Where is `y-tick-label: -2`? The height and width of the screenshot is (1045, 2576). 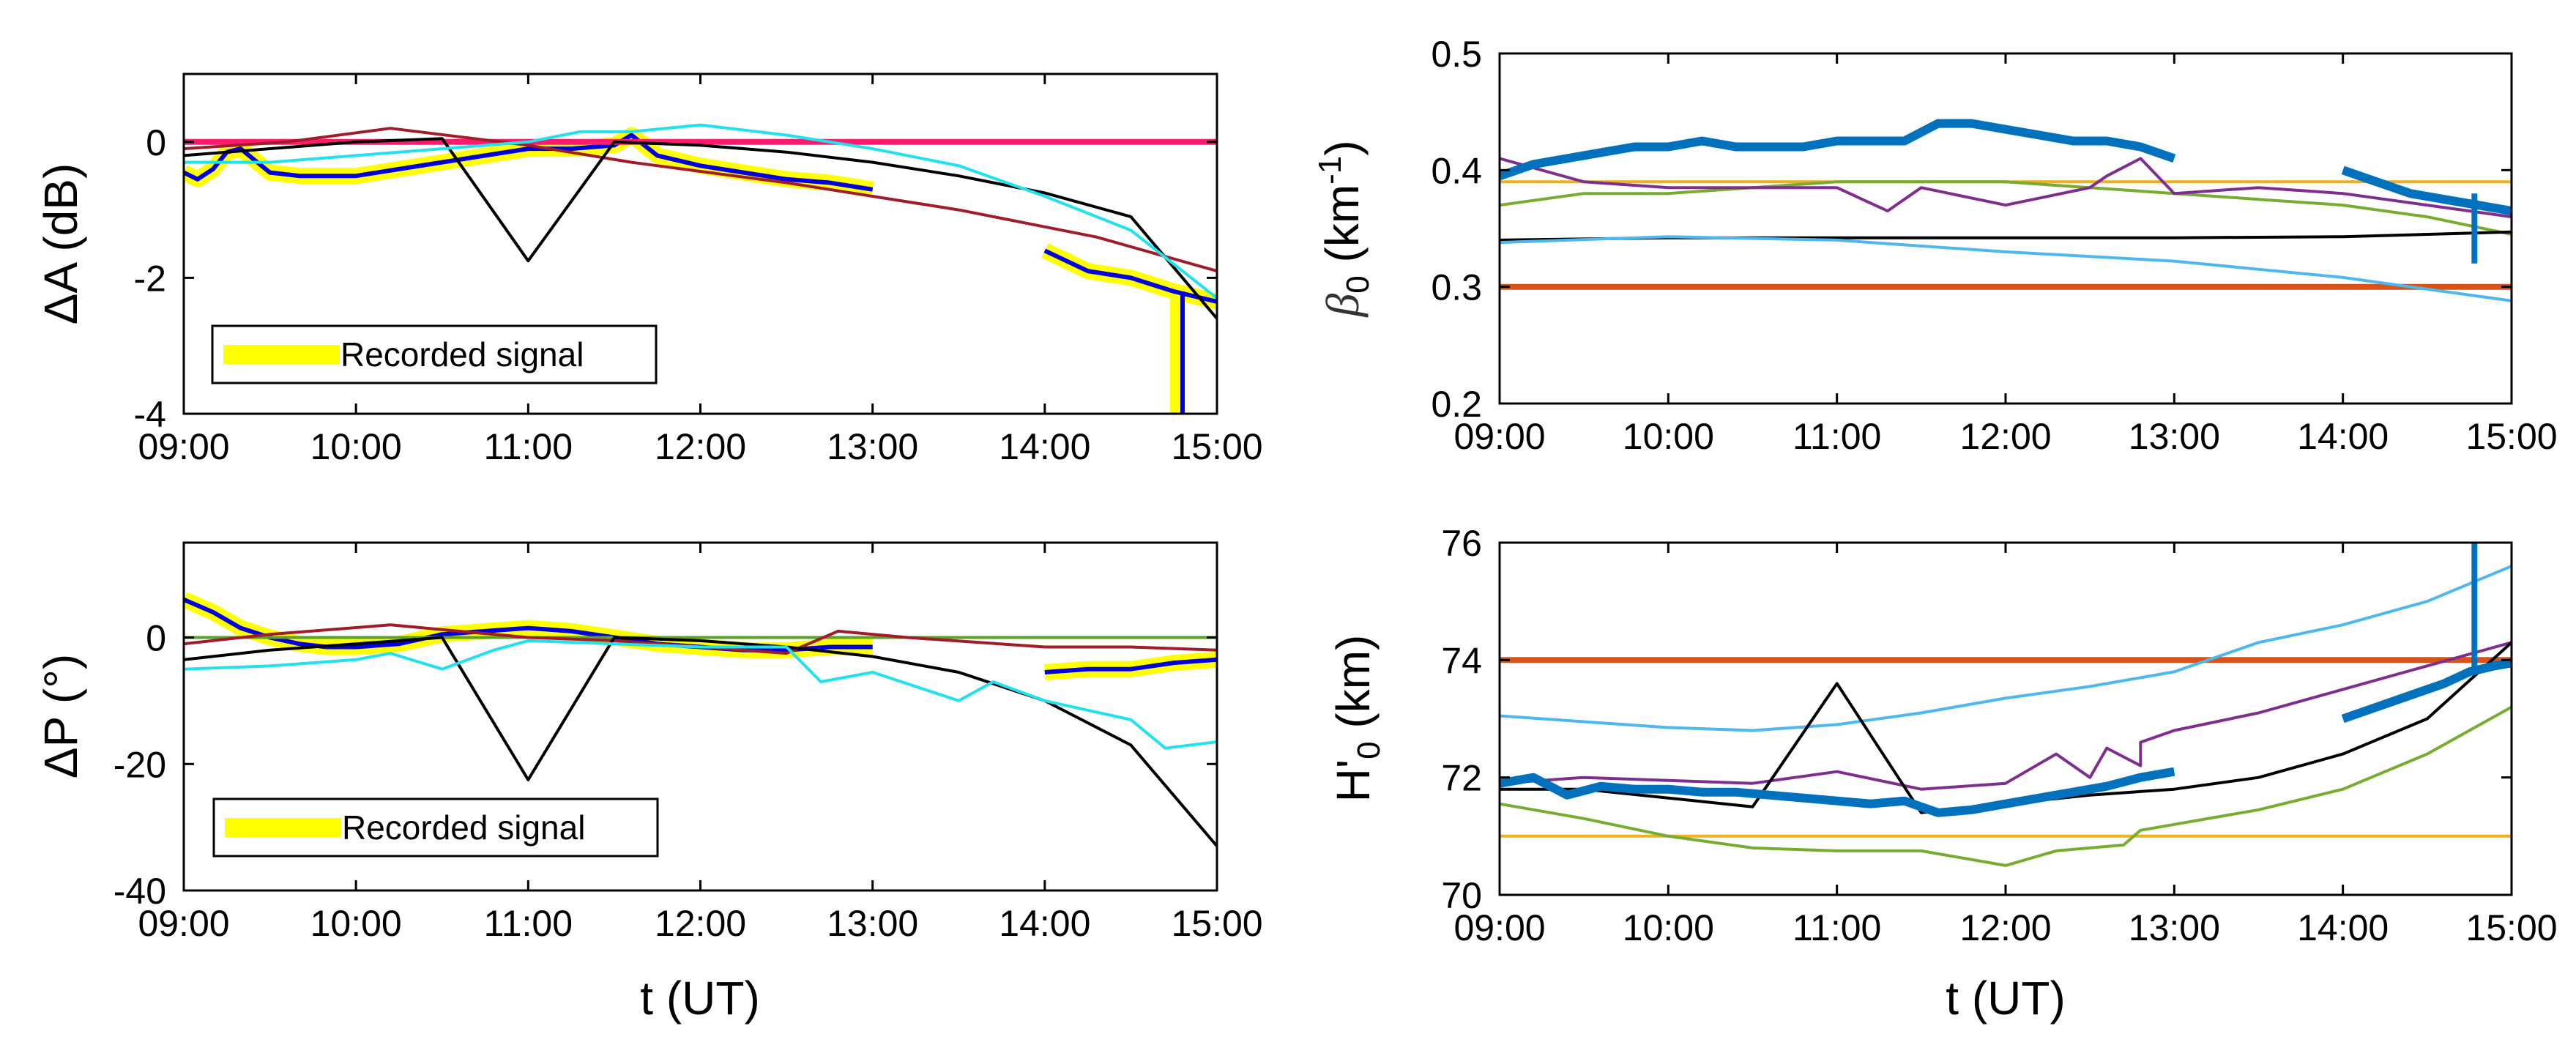
y-tick-label: -2 is located at coordinates (150, 278).